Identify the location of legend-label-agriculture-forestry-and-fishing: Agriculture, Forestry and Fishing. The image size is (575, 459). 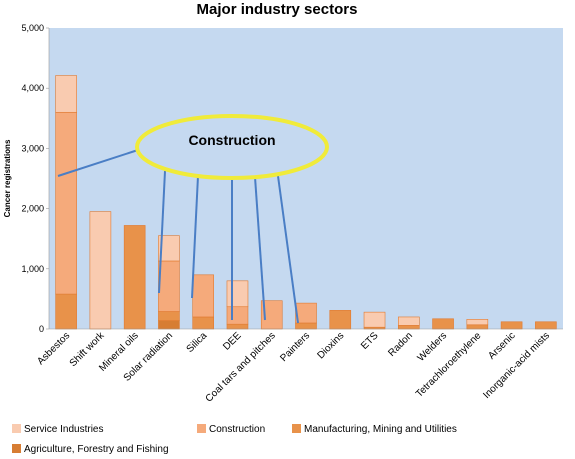
(96, 449).